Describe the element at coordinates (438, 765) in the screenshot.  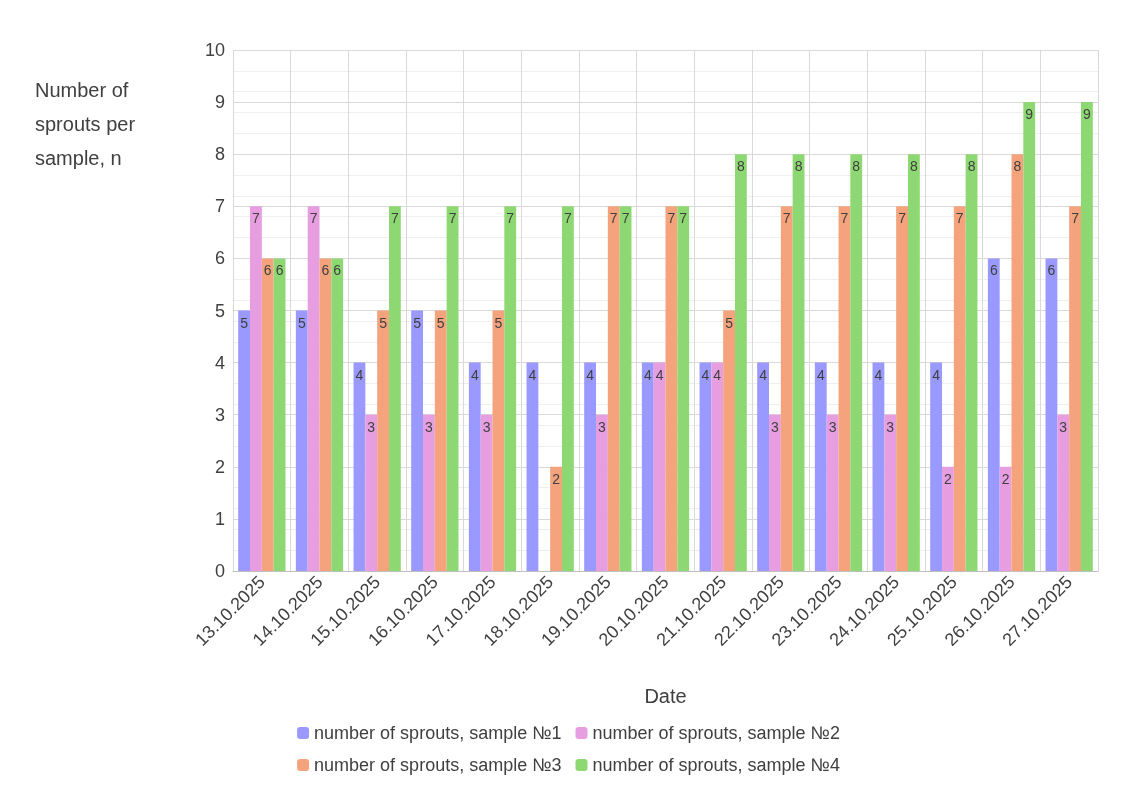
I see `legend-label: number of sprouts, sample №3` at that location.